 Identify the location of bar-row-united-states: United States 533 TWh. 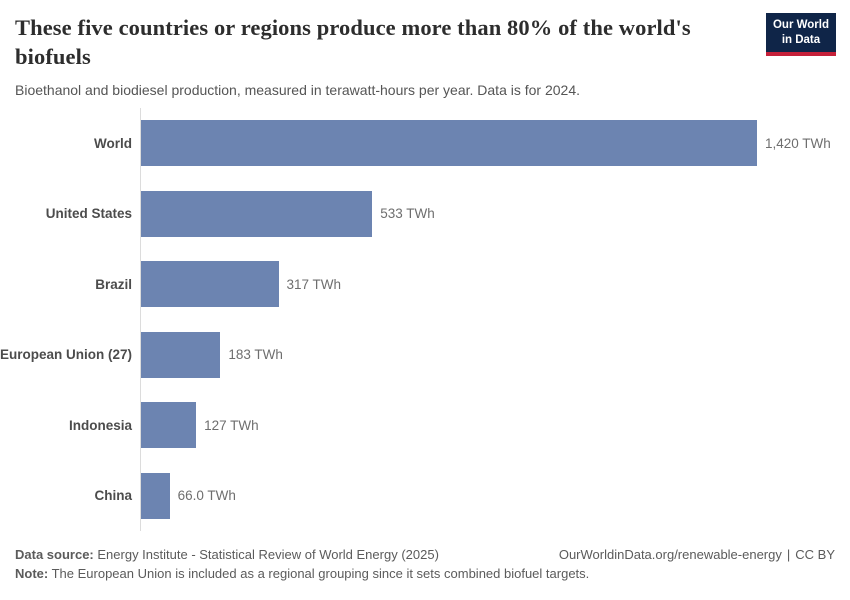
(425, 213).